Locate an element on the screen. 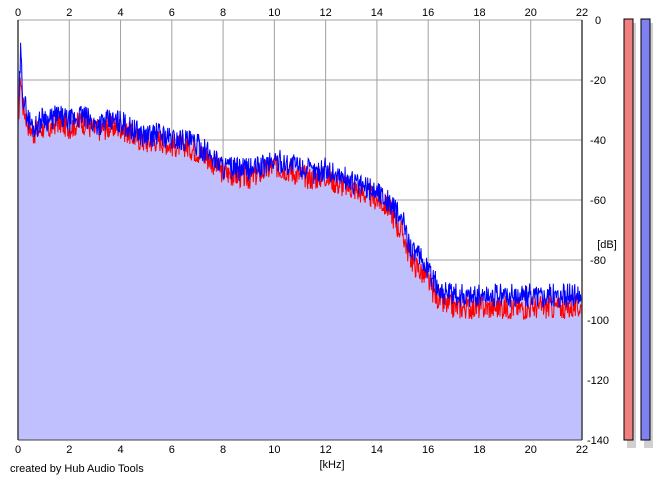 Image resolution: width=664 pixels, height=481 pixels. x-tick-label-bottom: 6 is located at coordinates (172, 450).